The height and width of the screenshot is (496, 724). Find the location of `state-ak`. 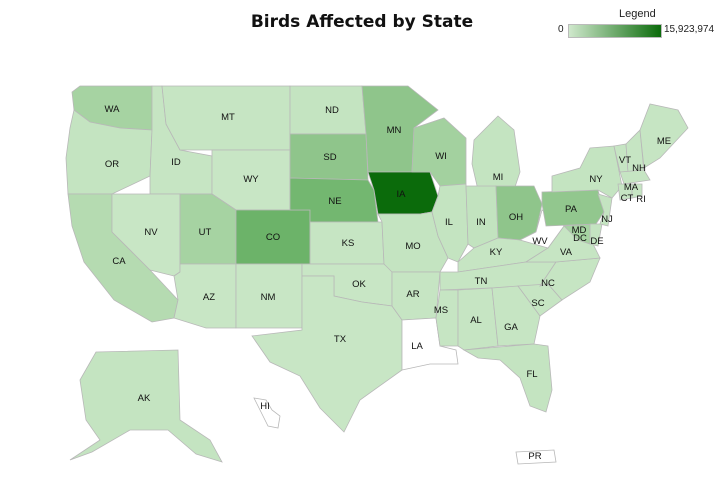

state-ak is located at coordinates (146, 406).